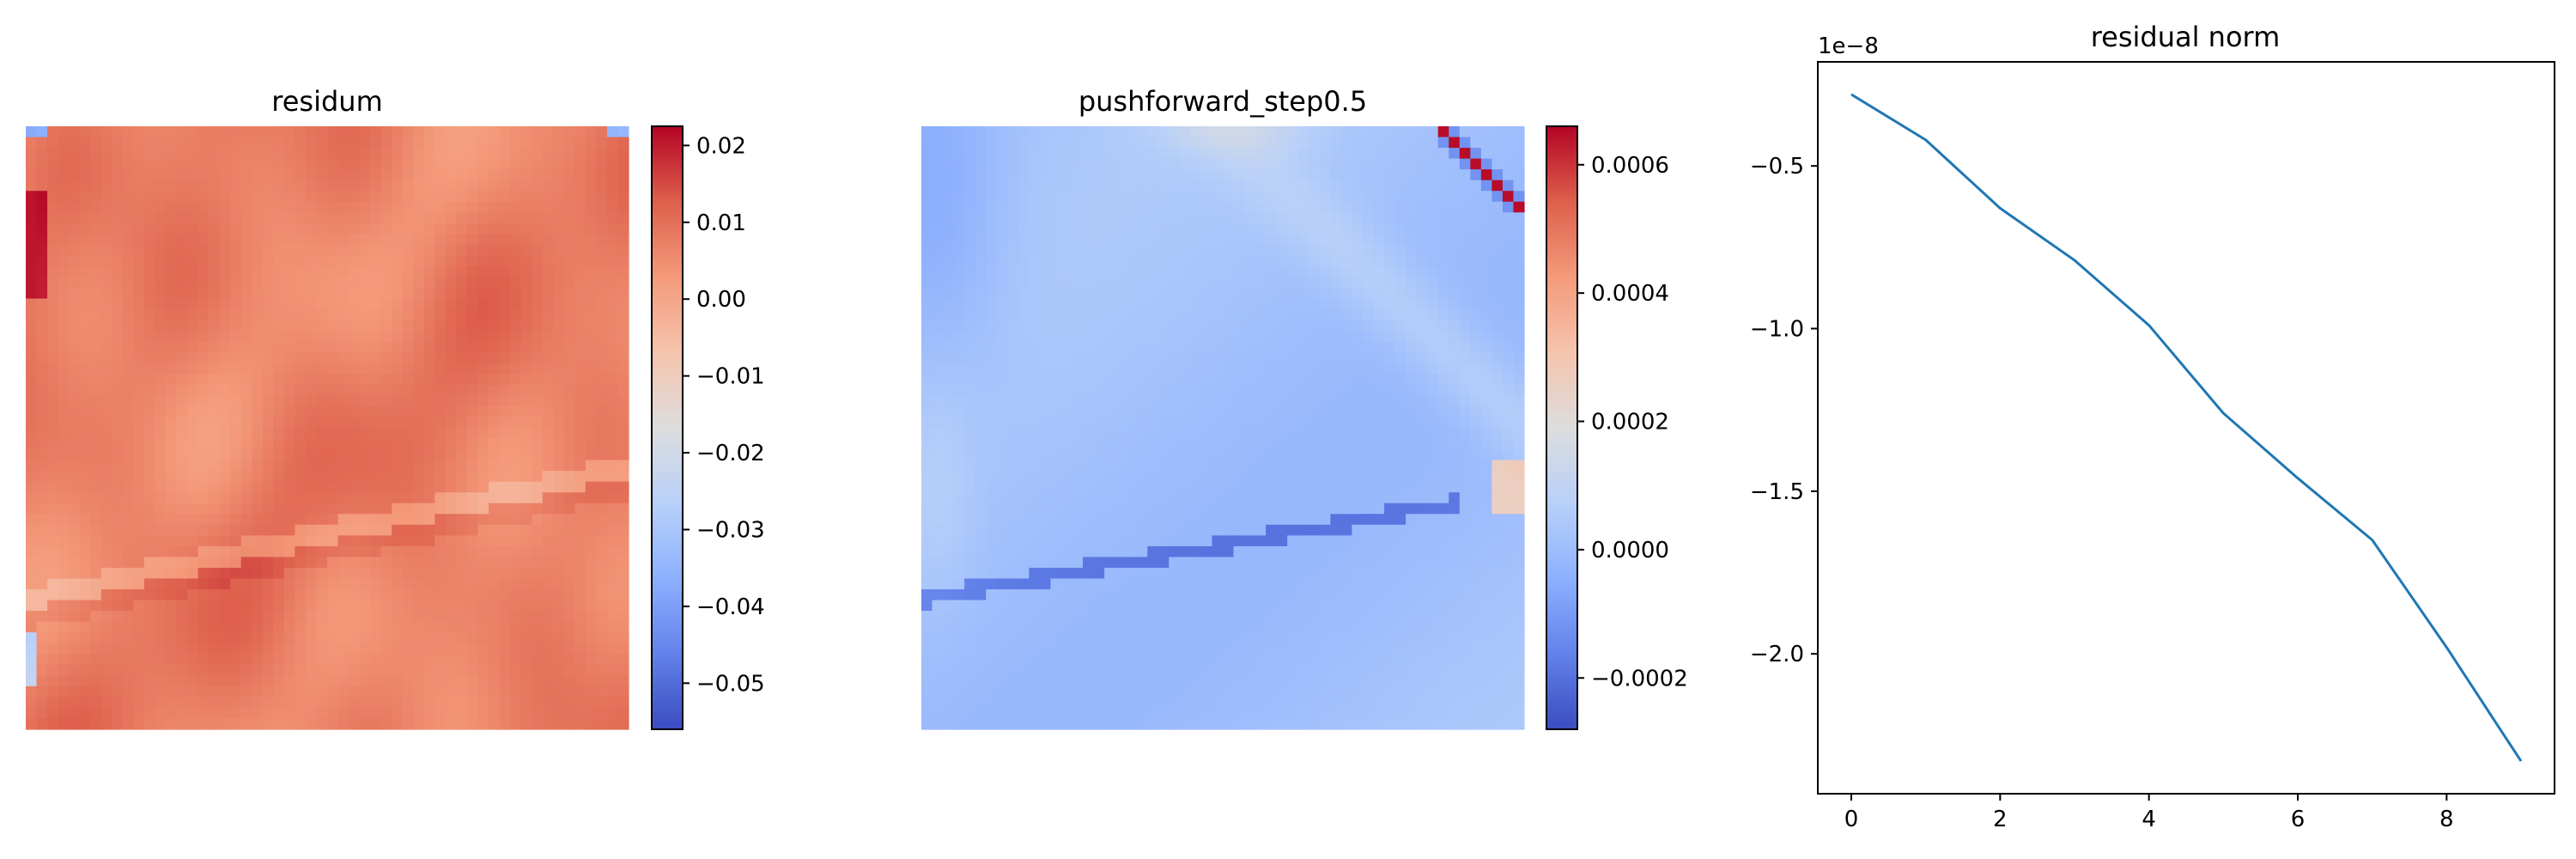  I want to click on residum-colorbar-tick-label: 0.00, so click(721, 300).